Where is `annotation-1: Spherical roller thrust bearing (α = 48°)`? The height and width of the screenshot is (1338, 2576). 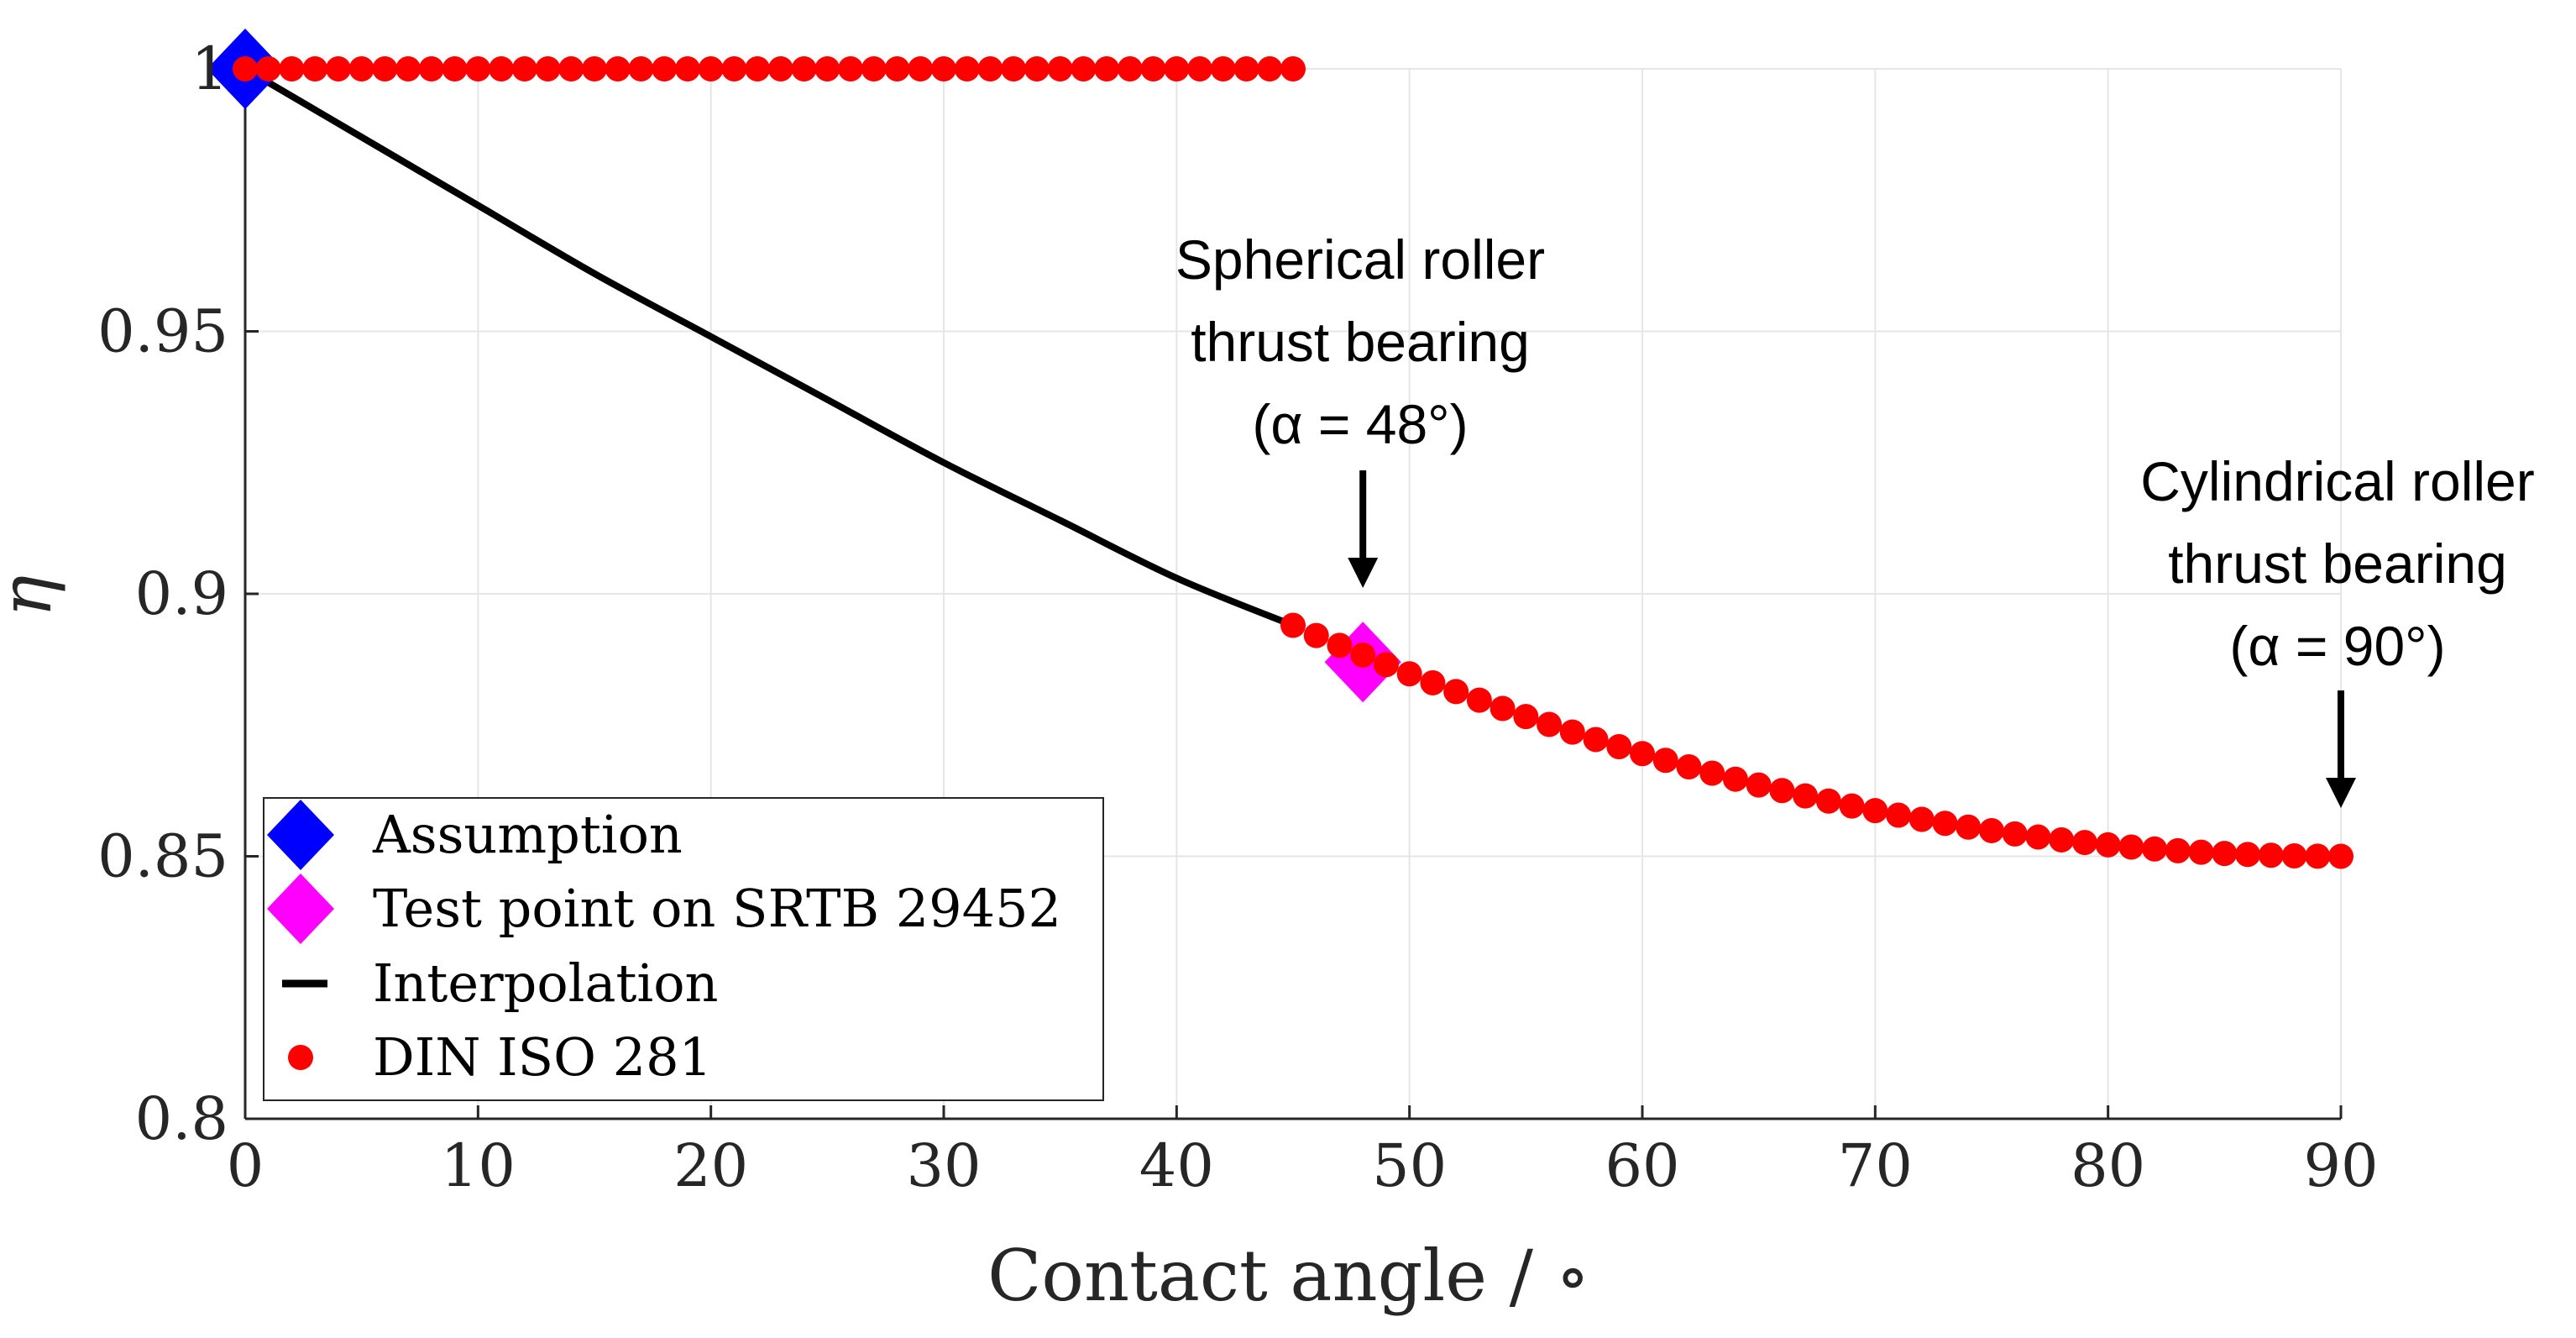 annotation-1: Spherical roller thrust bearing (α = 48°) is located at coordinates (1360, 408).